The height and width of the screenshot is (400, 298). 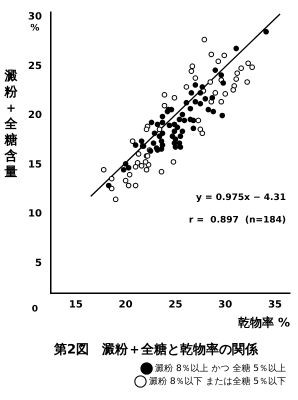 I want to click on legend-label: 澱粉 8％以下 または全糖 5％以下, so click(x=217, y=381).